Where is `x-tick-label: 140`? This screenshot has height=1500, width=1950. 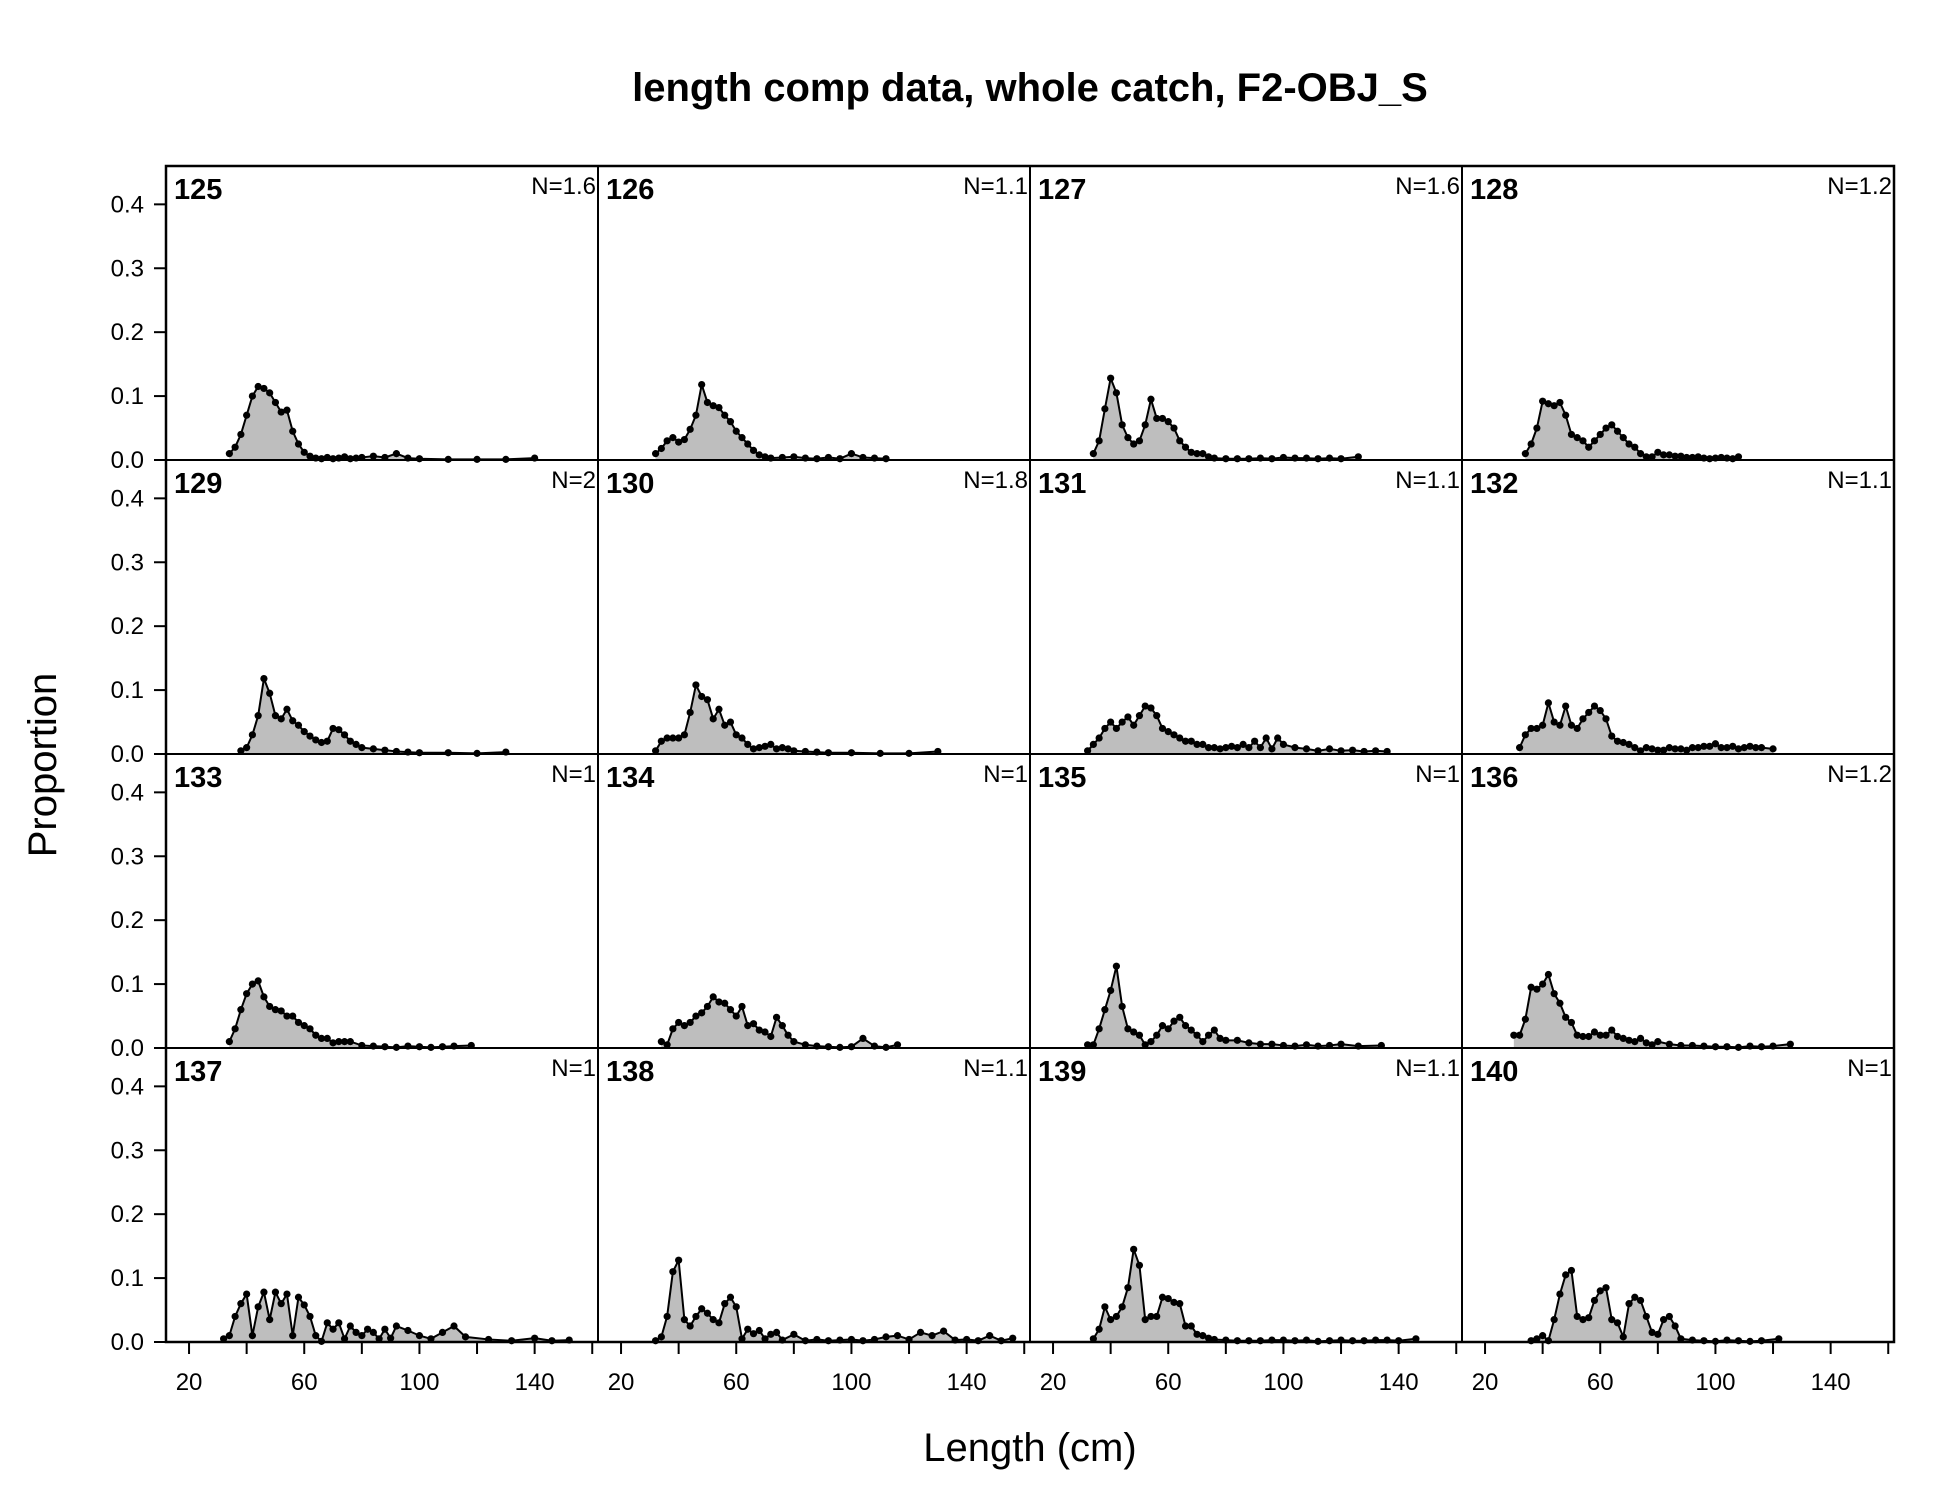
x-tick-label: 140 is located at coordinates (1399, 1382).